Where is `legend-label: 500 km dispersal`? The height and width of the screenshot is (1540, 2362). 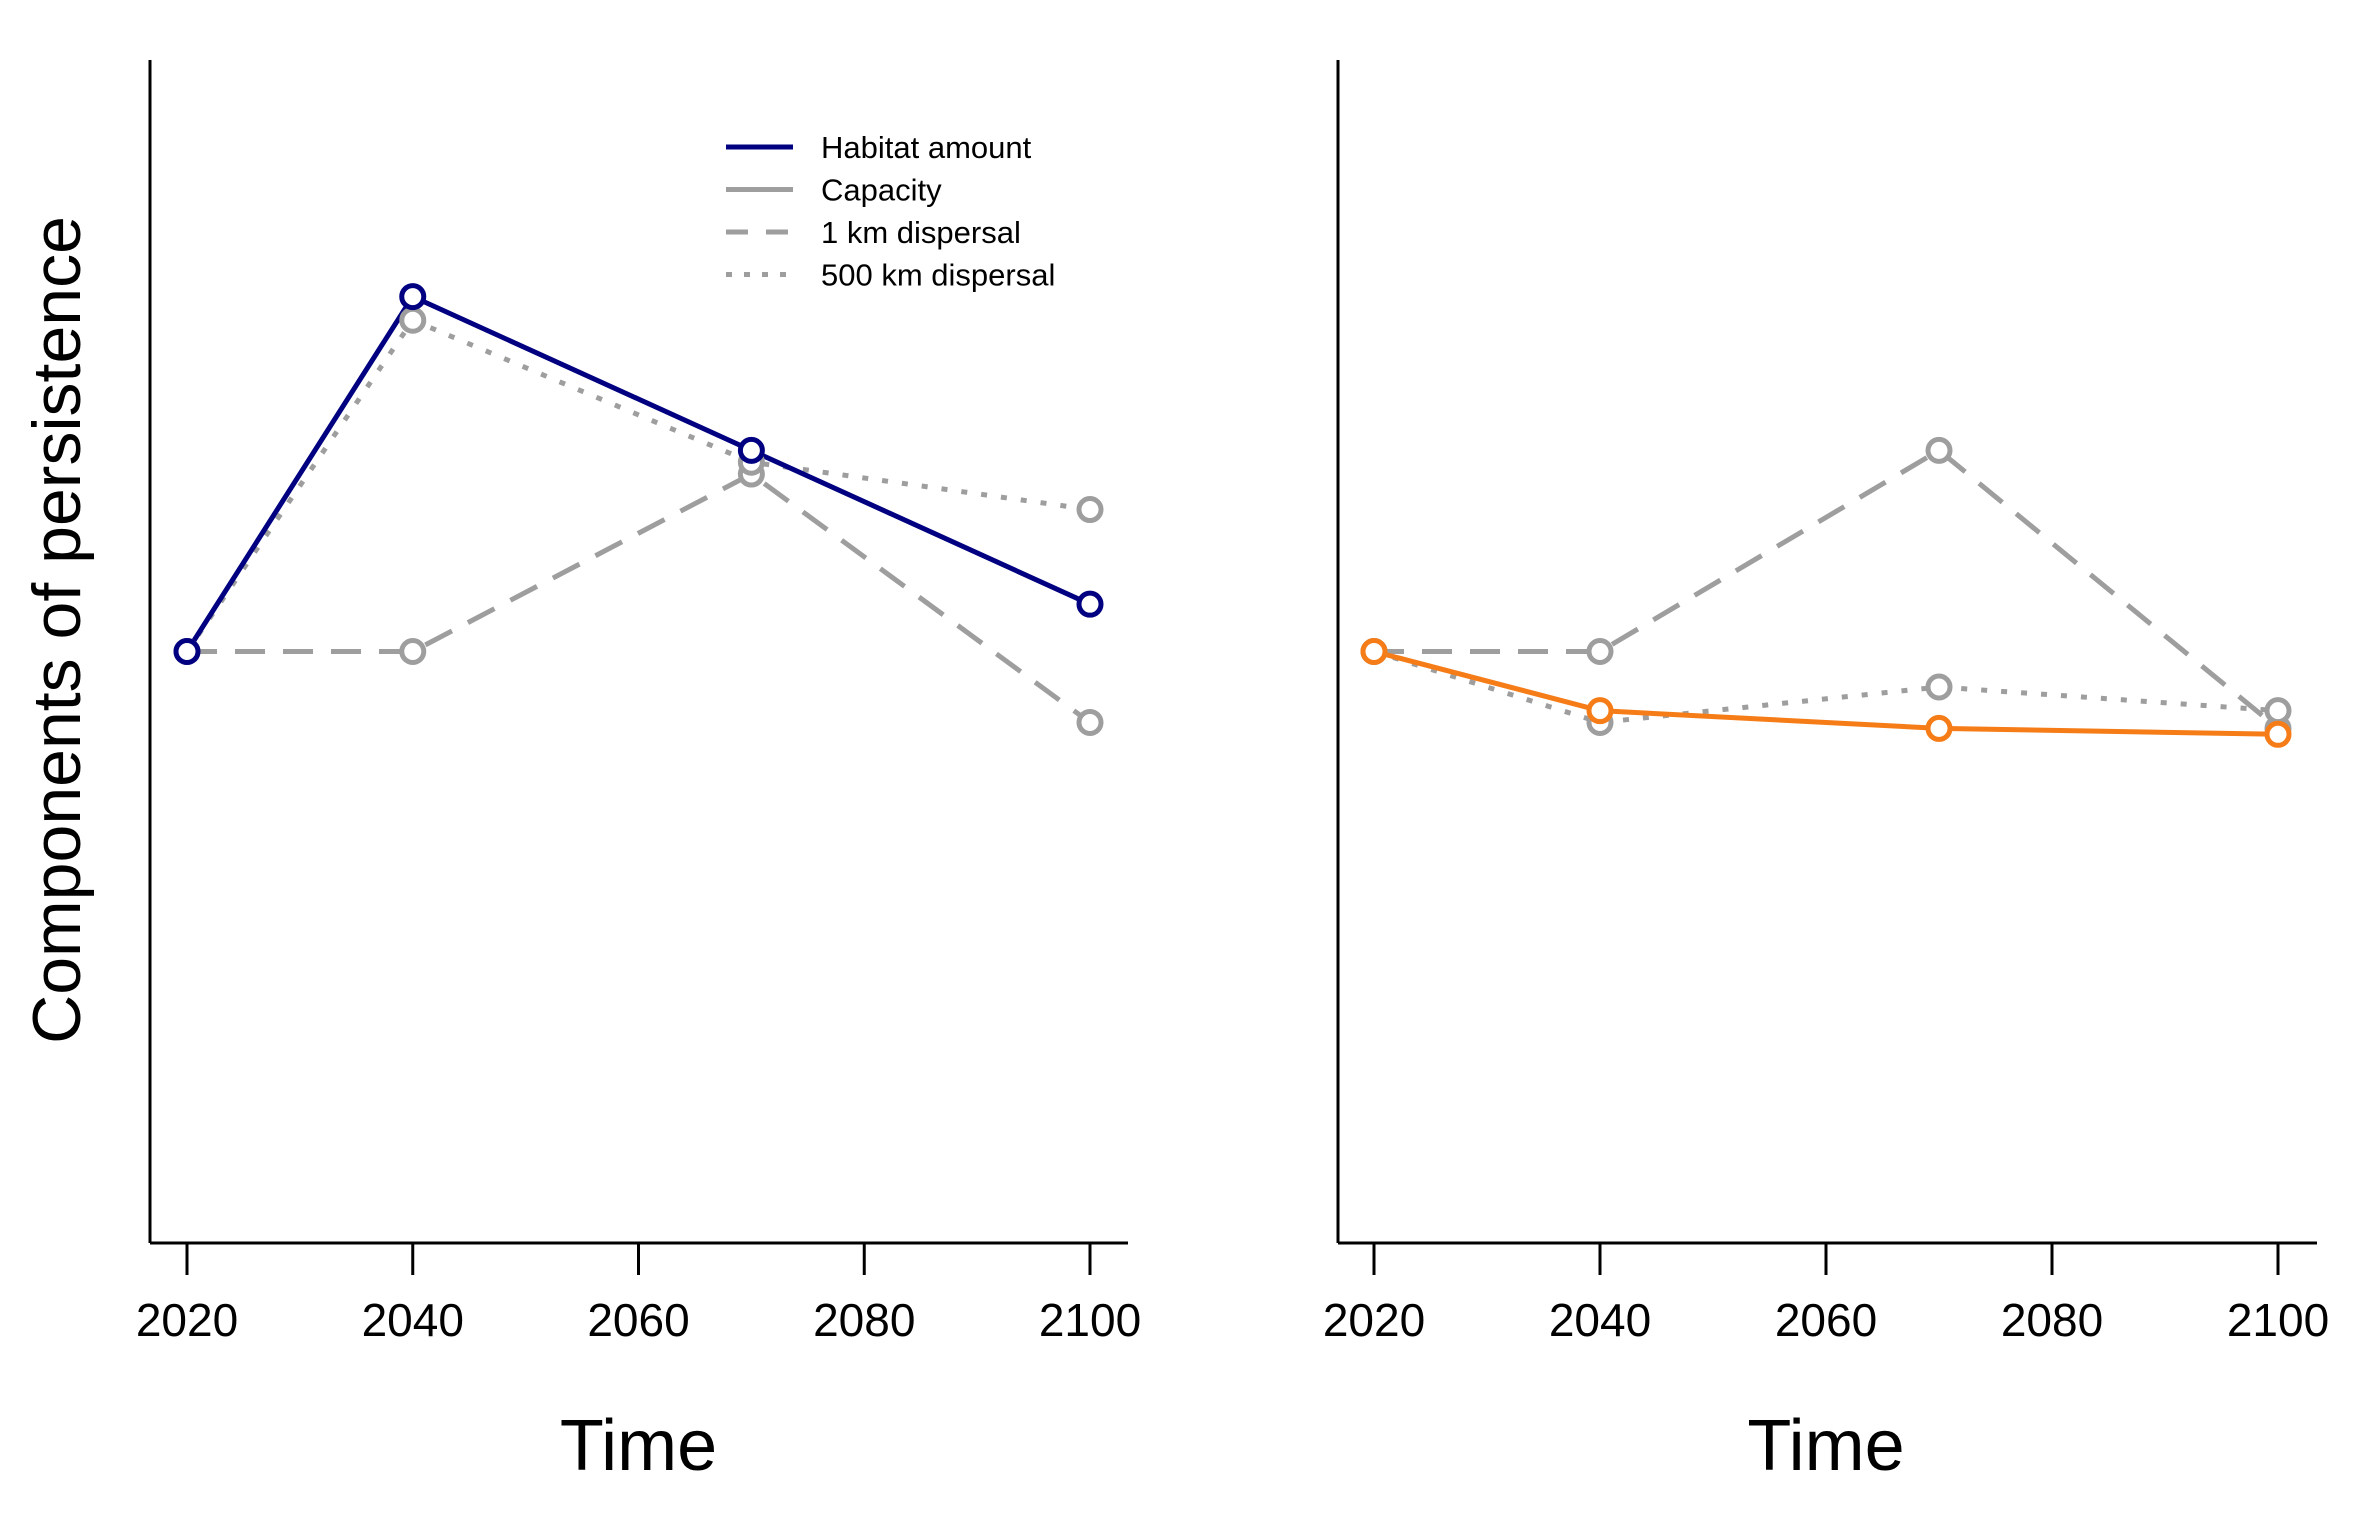 legend-label: 500 km dispersal is located at coordinates (938, 275).